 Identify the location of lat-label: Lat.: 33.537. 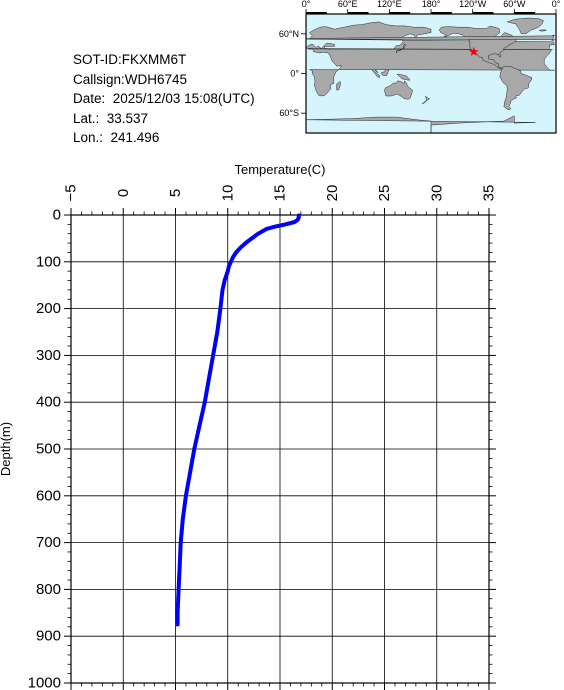
(111, 118).